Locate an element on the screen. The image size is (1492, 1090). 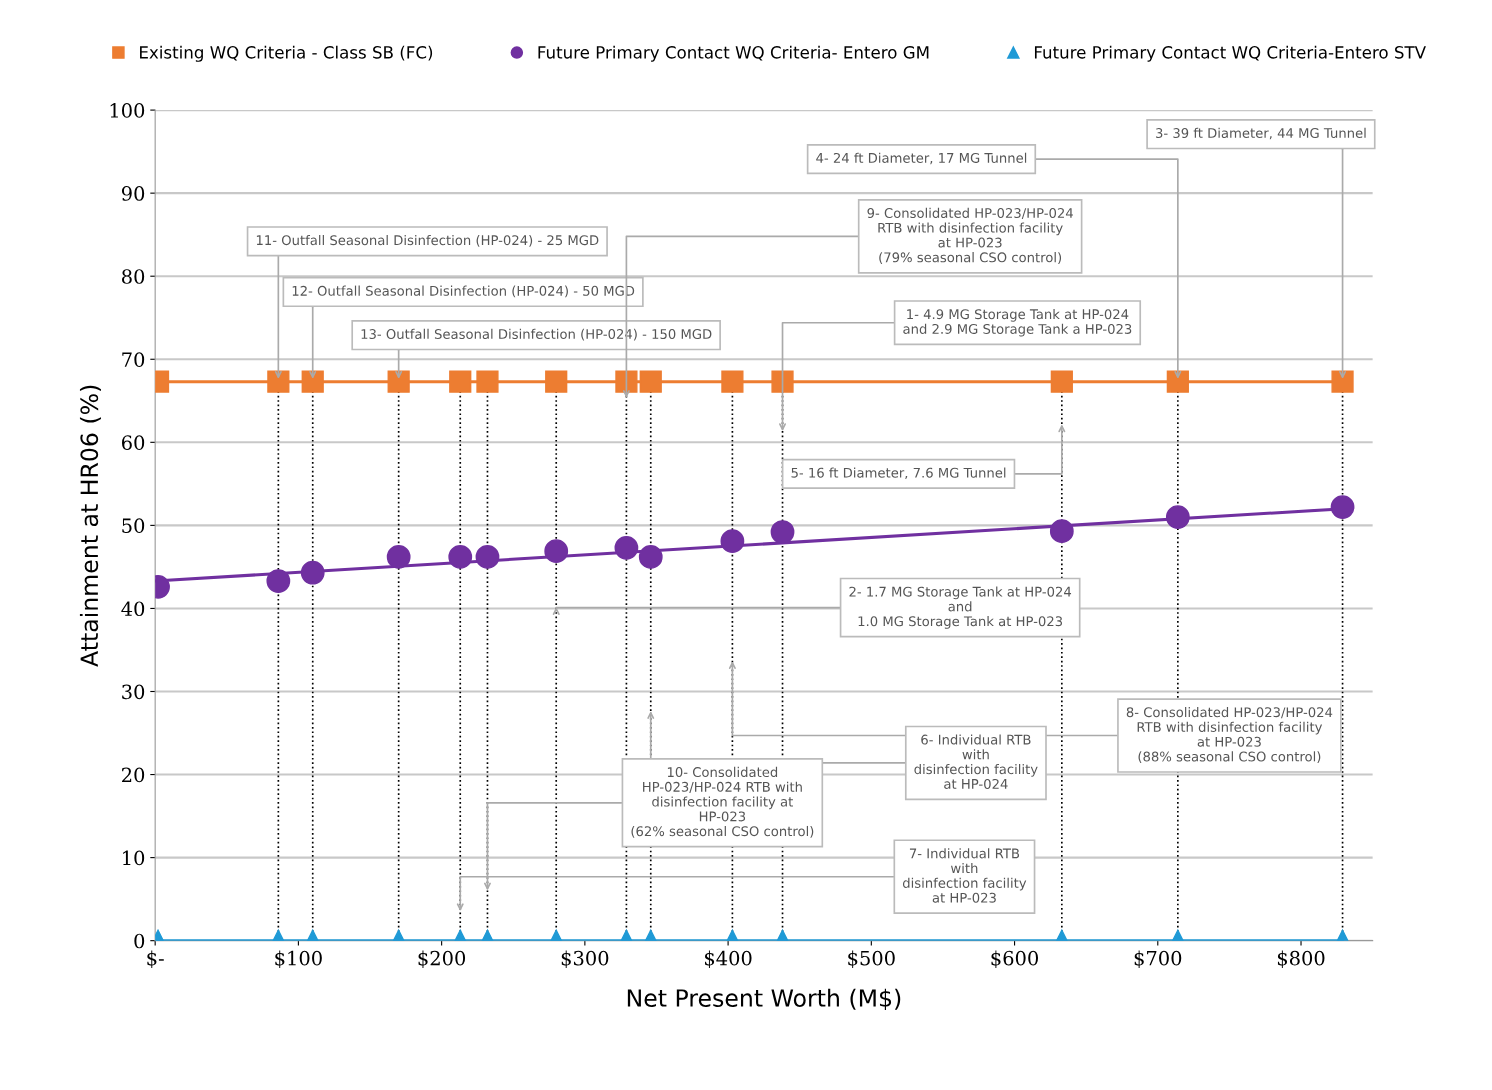
annotation: 3- 39 ft Diameter, 44 MG Tunnel is located at coordinates (1261, 133).